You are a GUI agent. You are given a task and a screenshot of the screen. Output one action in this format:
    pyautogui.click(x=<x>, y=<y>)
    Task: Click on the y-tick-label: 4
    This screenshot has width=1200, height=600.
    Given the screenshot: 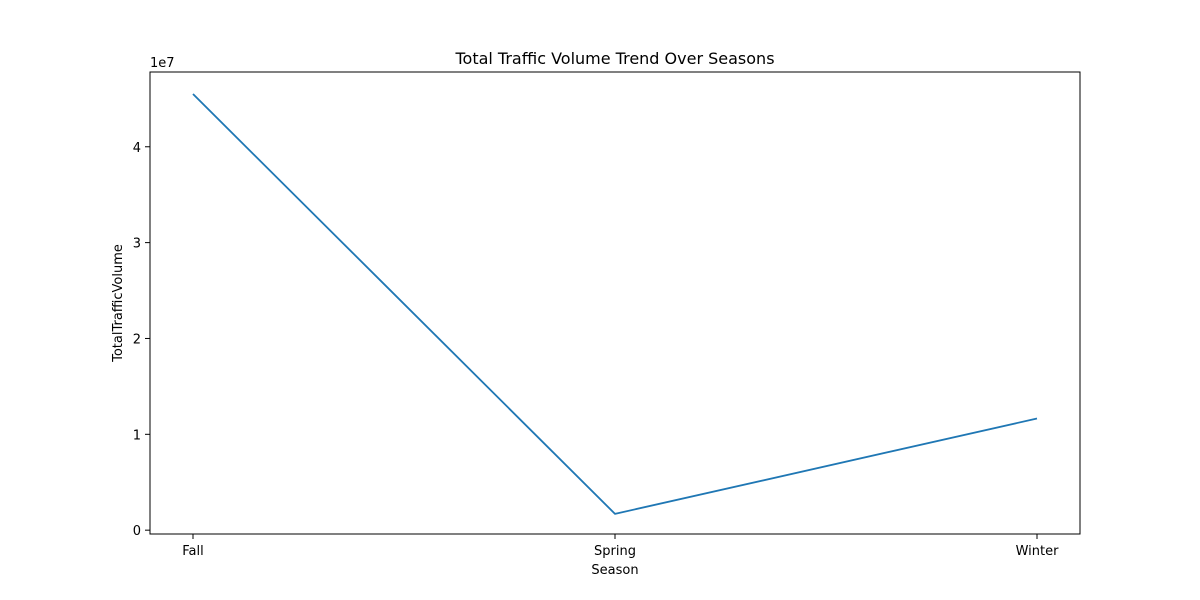 What is the action you would take?
    pyautogui.click(x=137, y=148)
    